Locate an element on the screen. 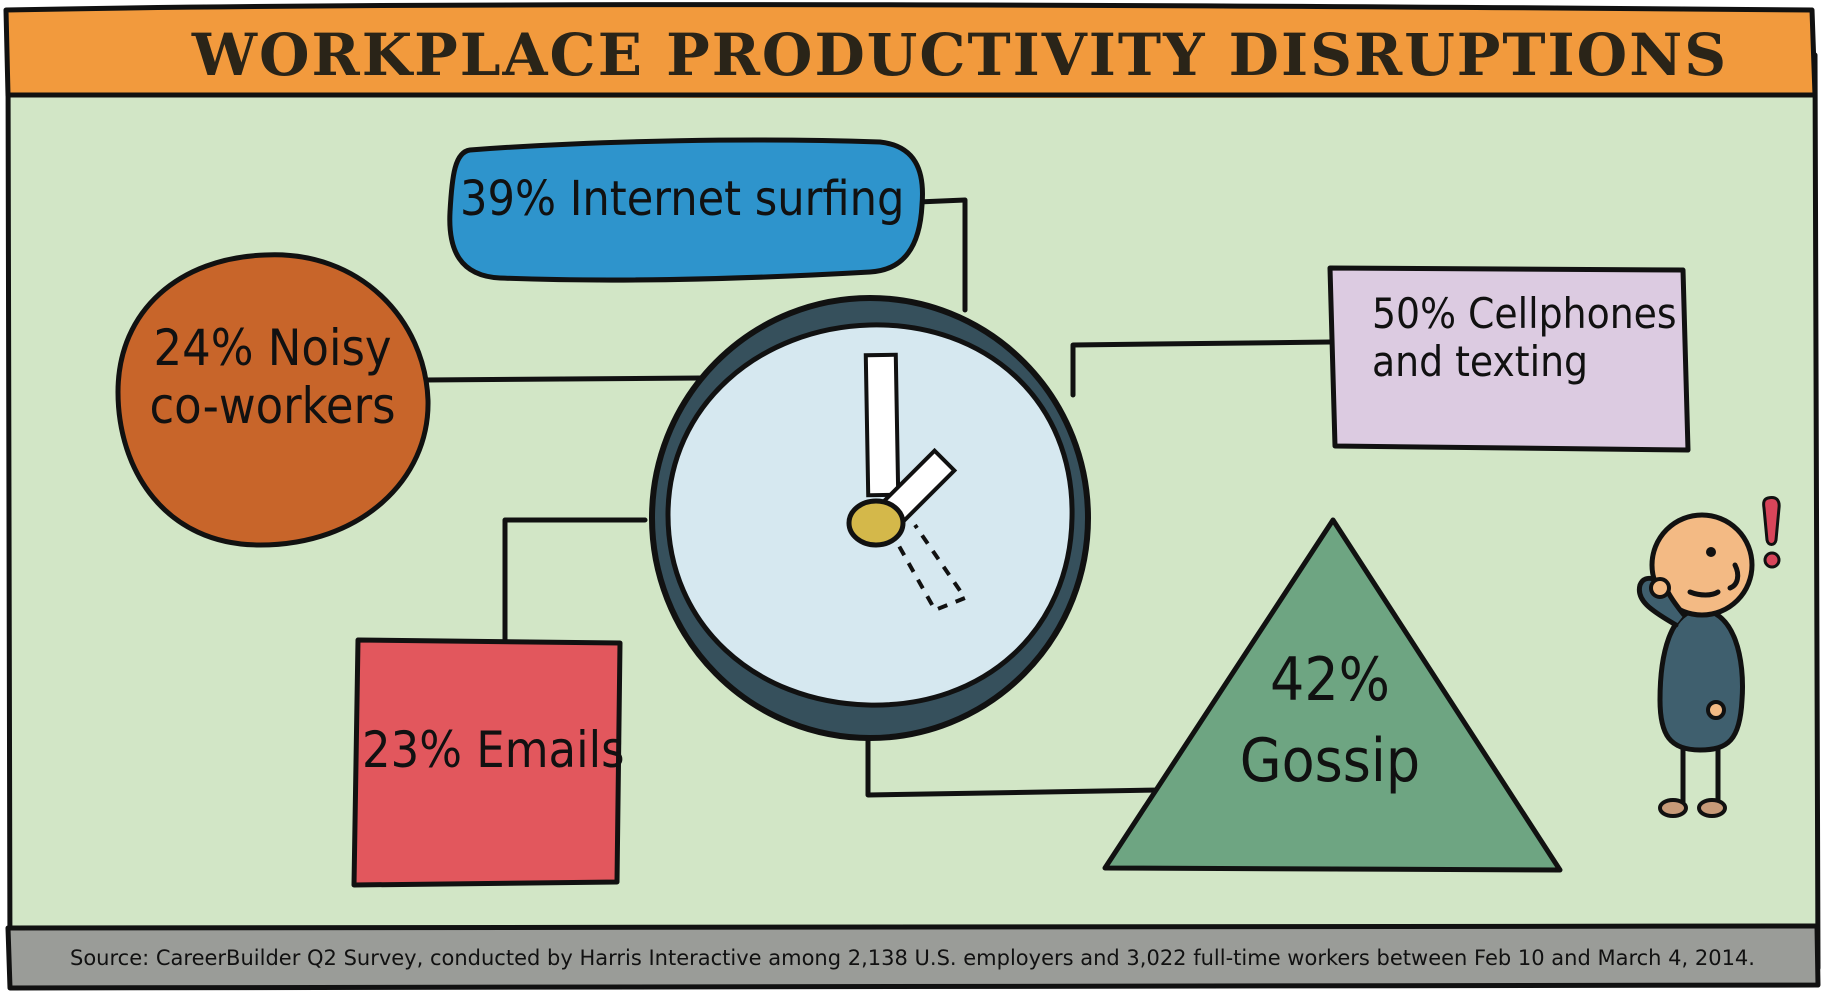  thinking-person-icon is located at coordinates (1695, 665).